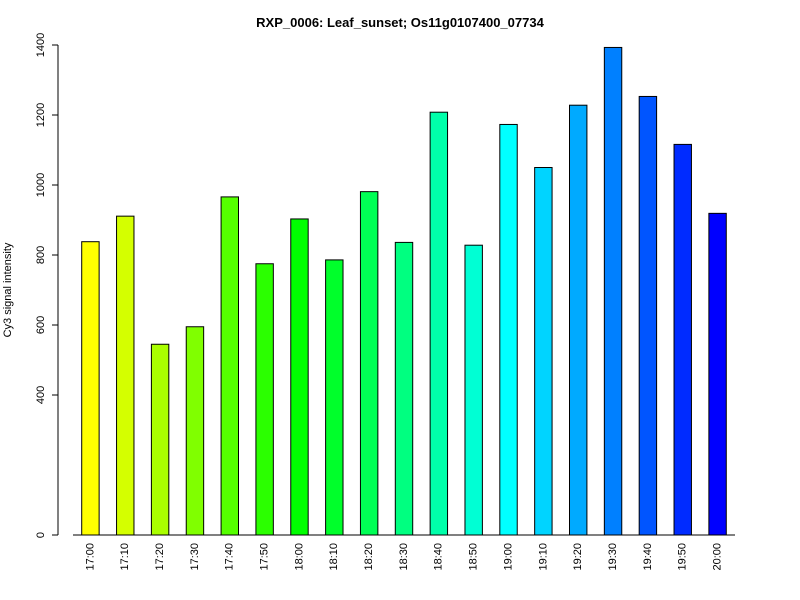  Describe the element at coordinates (90, 557) in the screenshot. I see `x-tick-label: 17:00` at that location.